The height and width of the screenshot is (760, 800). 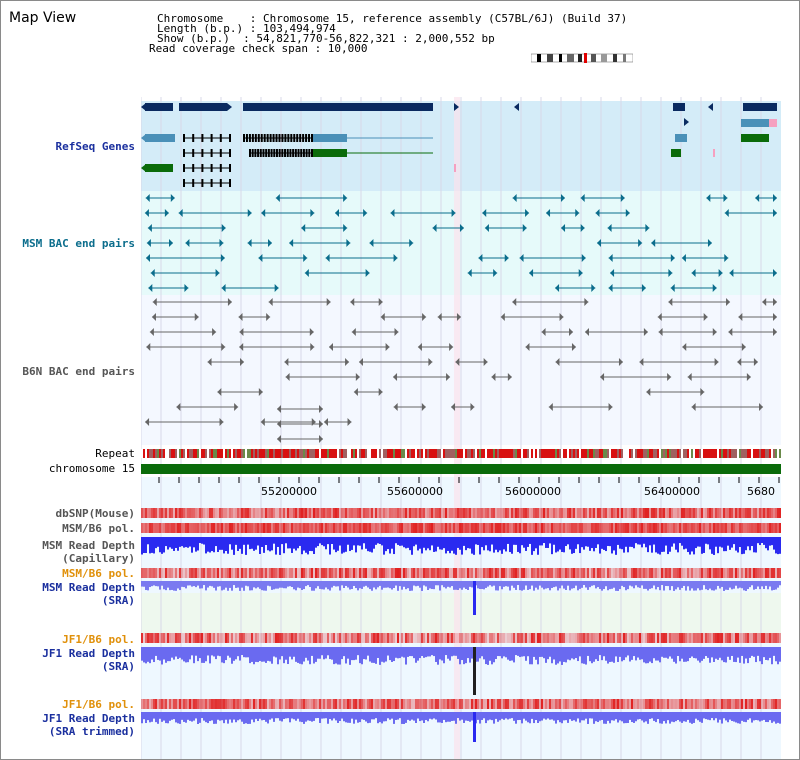 What do you see at coordinates (287, 153) in the screenshot?
I see `gene-exon` at bounding box center [287, 153].